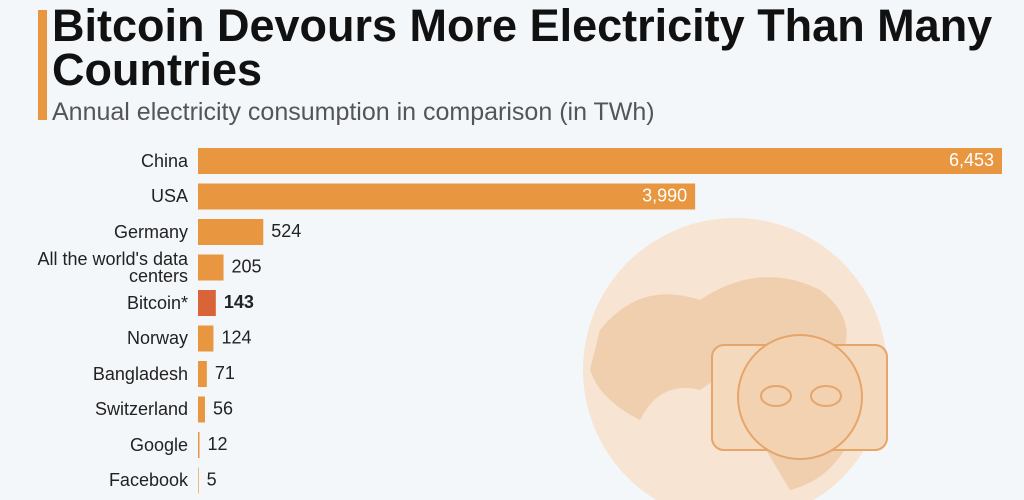  Describe the element at coordinates (236, 337) in the screenshot. I see `value-label: 124` at that location.